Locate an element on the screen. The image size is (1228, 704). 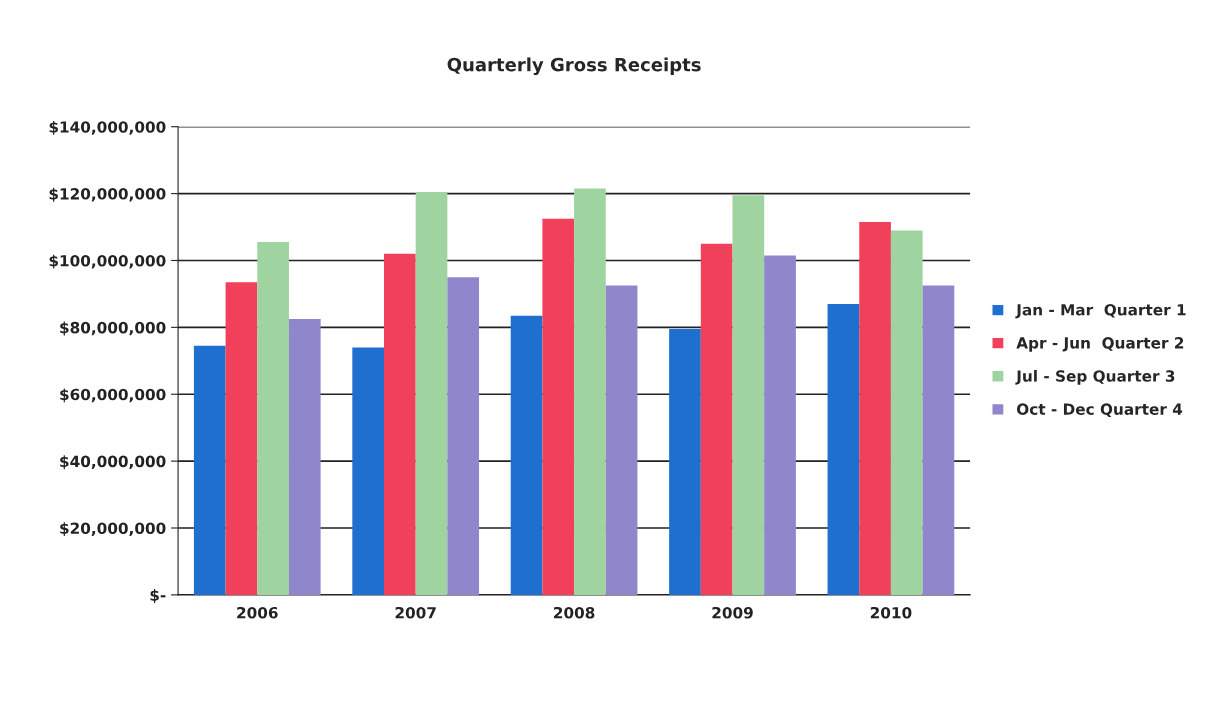
legend-label: Oct - Dec Quarter 4 is located at coordinates (1100, 410).